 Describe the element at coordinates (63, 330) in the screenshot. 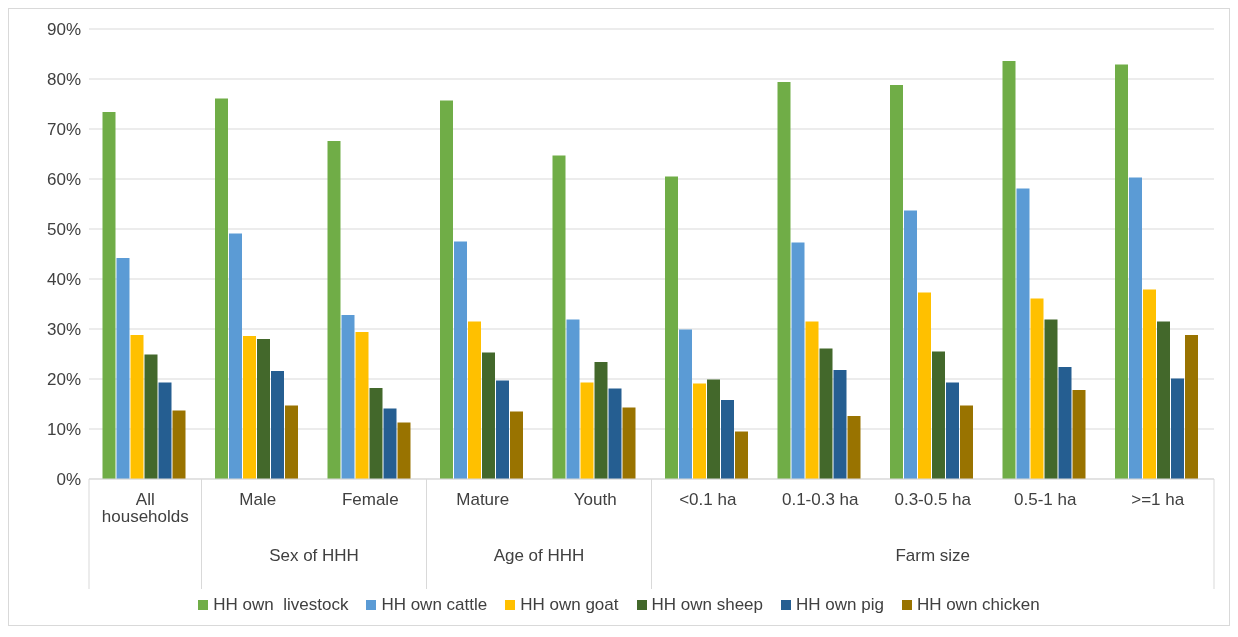

I see `y-tick-label: 30%` at that location.